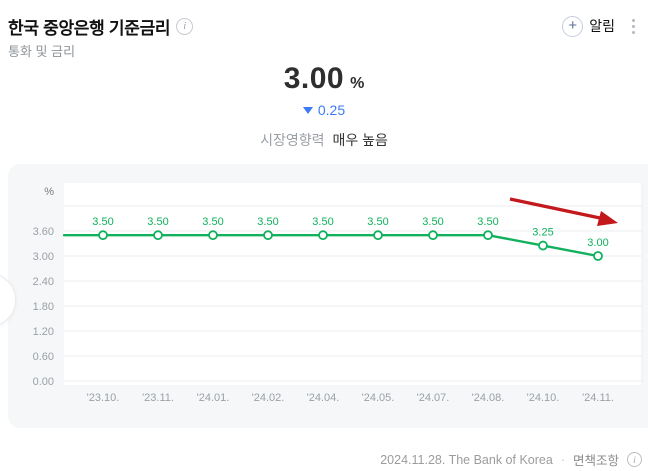 The width and height of the screenshot is (648, 471). I want to click on trend-arrow-annotation, so click(555, 208).